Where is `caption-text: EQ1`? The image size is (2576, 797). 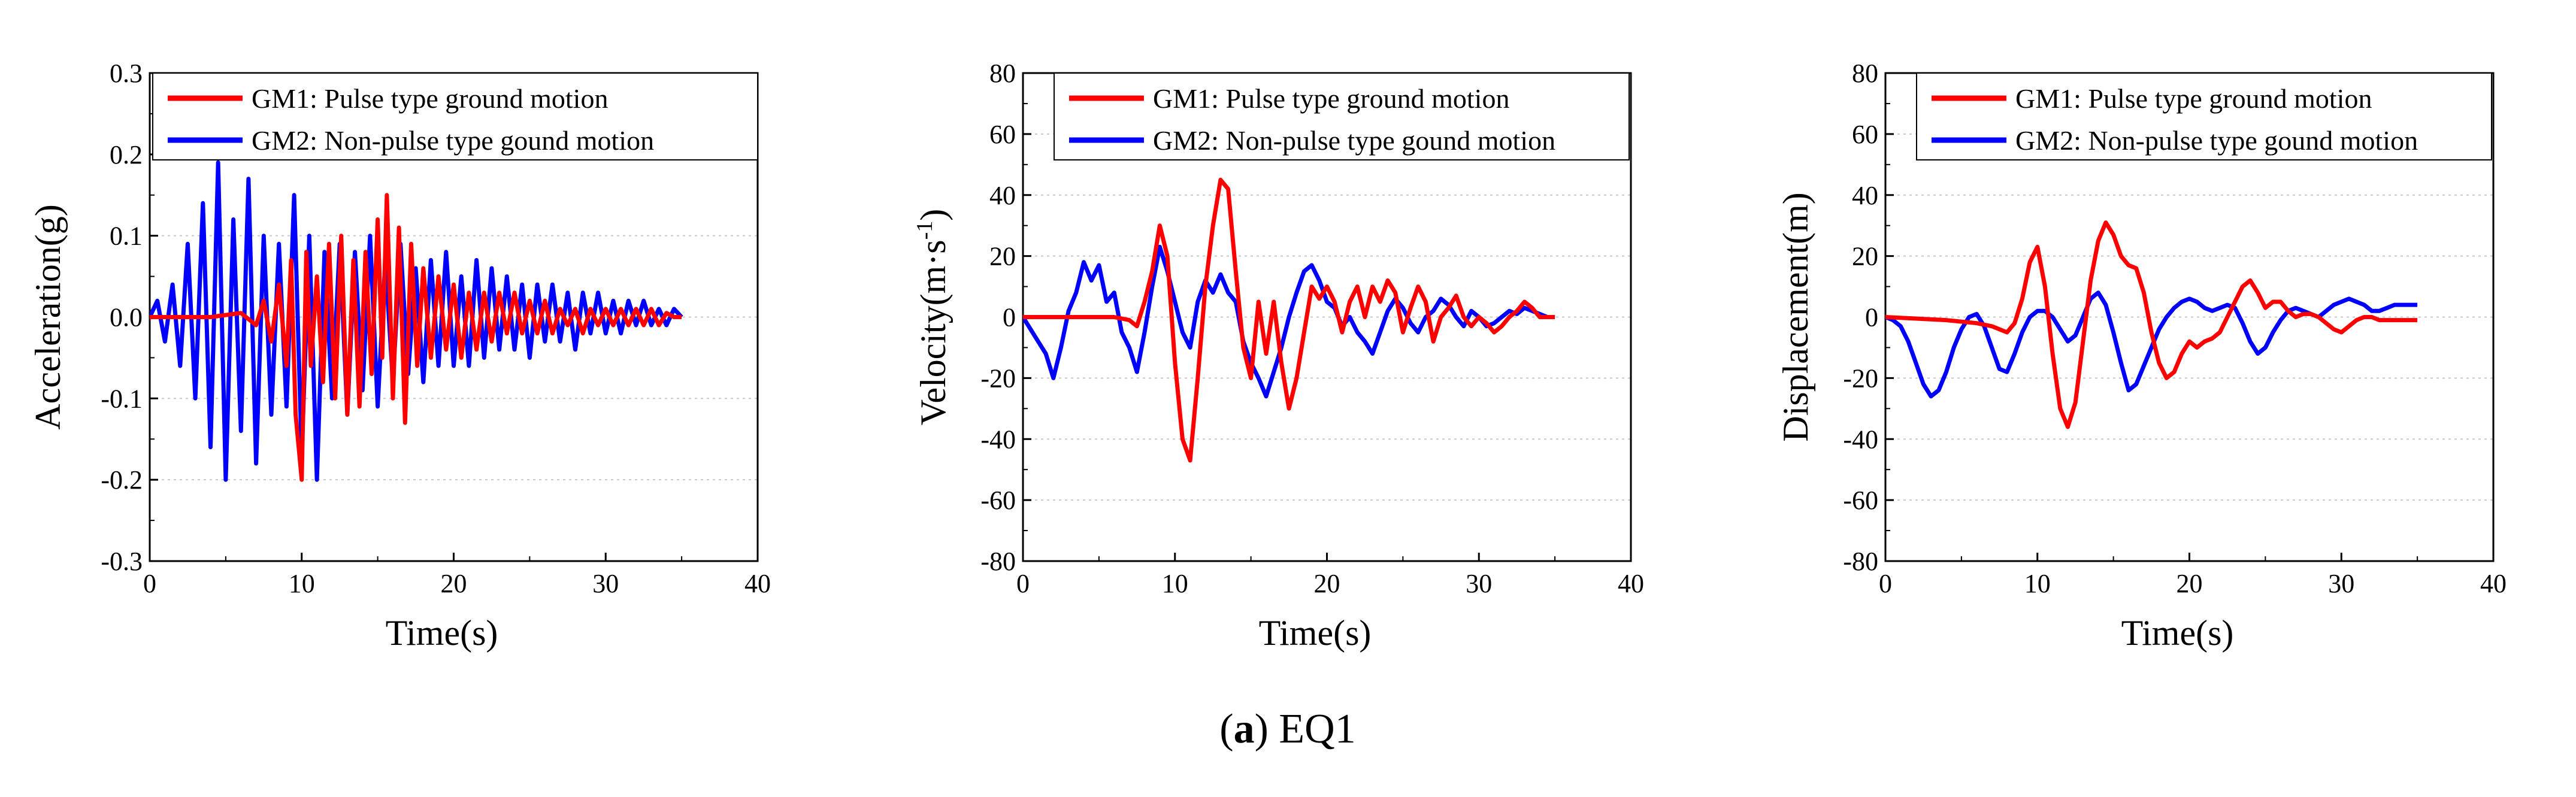
caption-text: EQ1 is located at coordinates (1312, 729).